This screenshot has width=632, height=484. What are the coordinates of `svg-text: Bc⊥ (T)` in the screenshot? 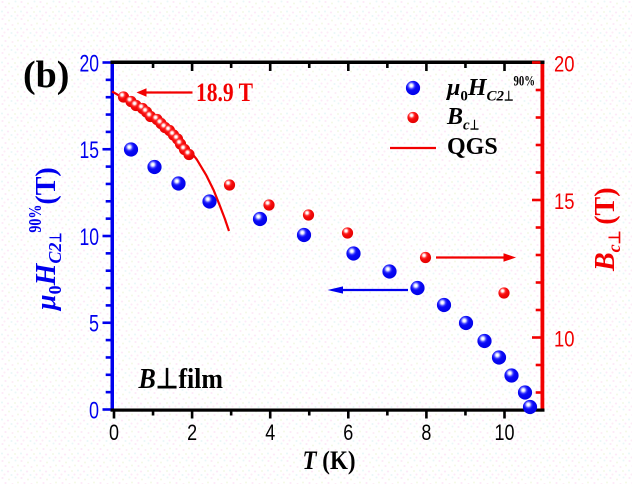 It's located at (607, 229).